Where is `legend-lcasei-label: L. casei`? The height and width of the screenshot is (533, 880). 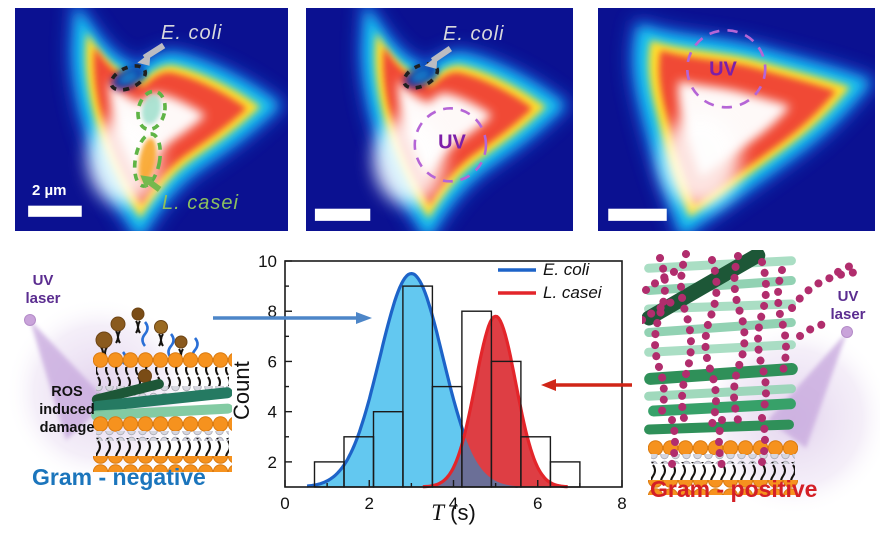
legend-lcasei-label: L. casei is located at coordinates (572, 292).